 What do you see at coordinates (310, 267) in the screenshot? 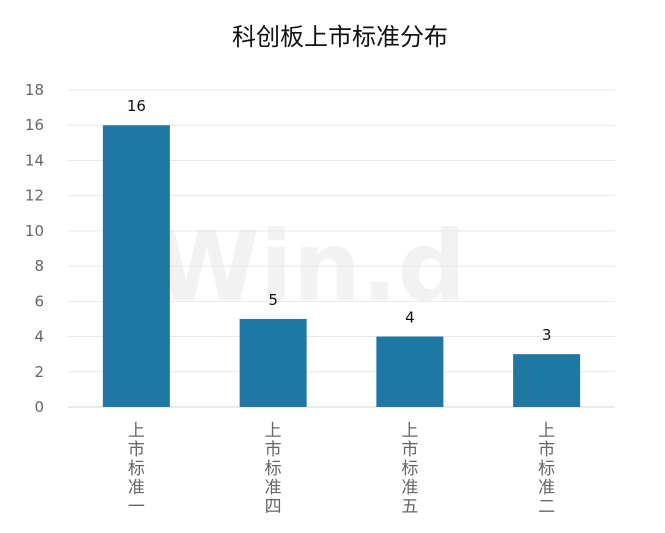
I see `watermark: Win.d` at bounding box center [310, 267].